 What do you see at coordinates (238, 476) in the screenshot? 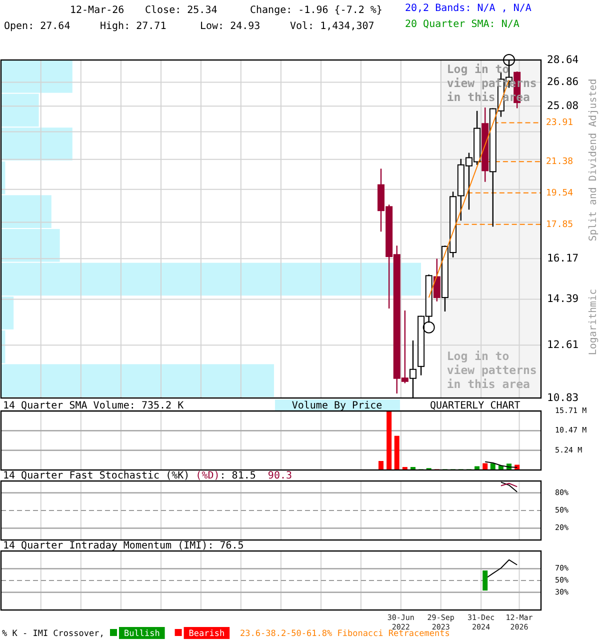
I see `annotation: : 81.5` at bounding box center [238, 476].